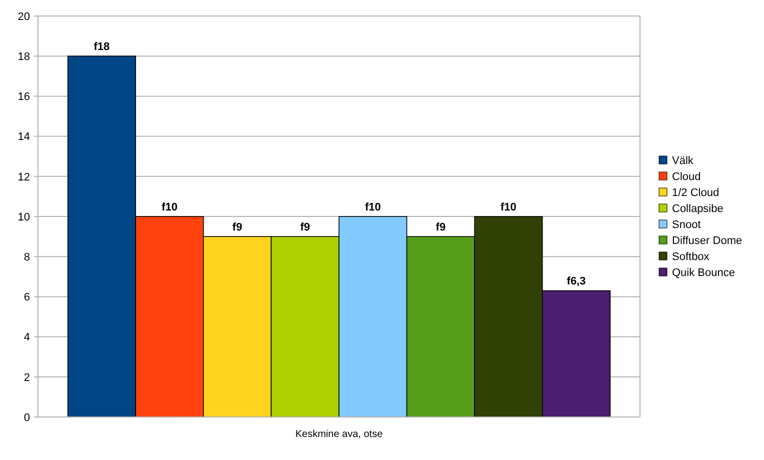  I want to click on legend-label: Cloud, so click(686, 176).